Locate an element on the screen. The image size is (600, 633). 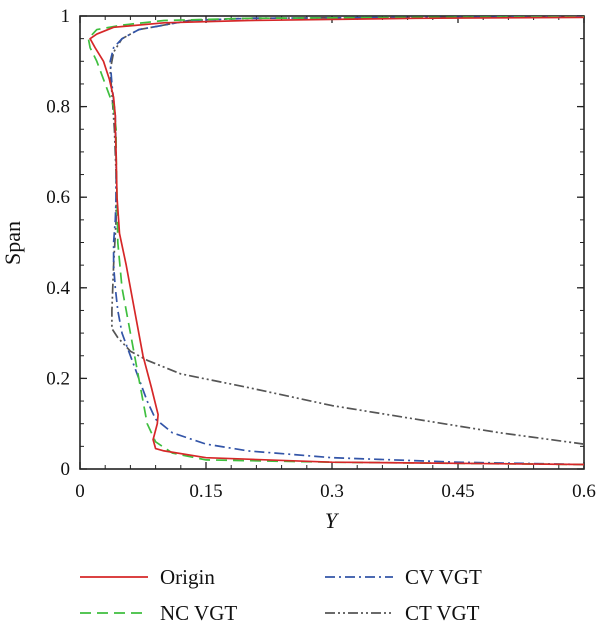
y-tick-label: 1 is located at coordinates (66, 16).